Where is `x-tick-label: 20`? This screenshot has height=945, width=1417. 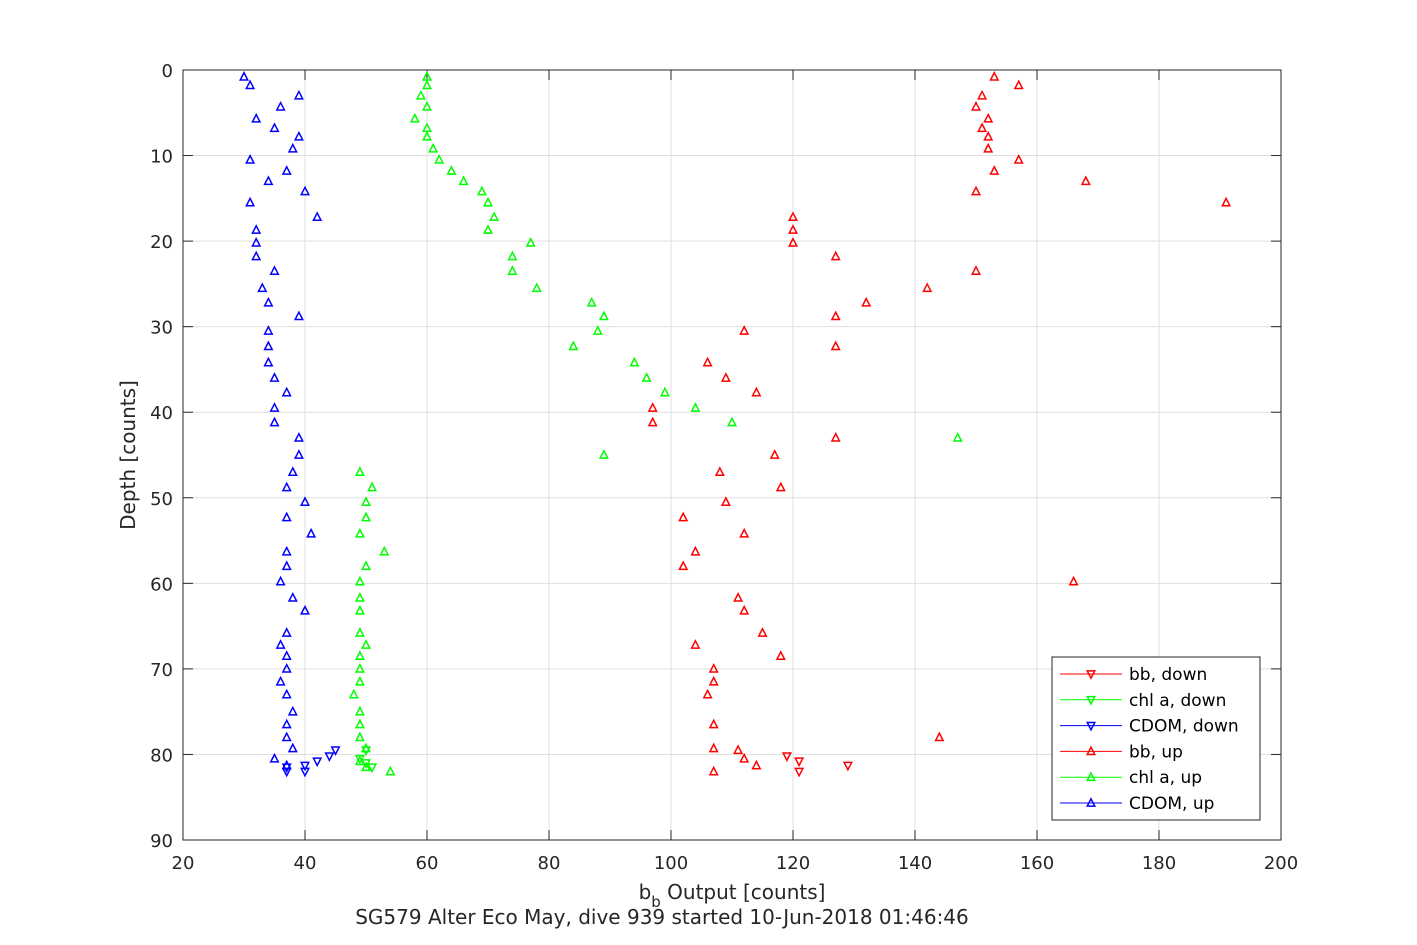
x-tick-label: 20 is located at coordinates (183, 863).